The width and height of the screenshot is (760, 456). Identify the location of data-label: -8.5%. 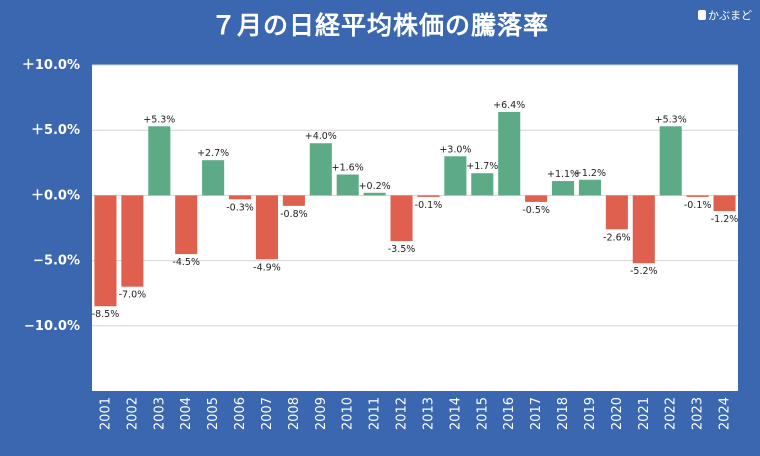
(106, 314).